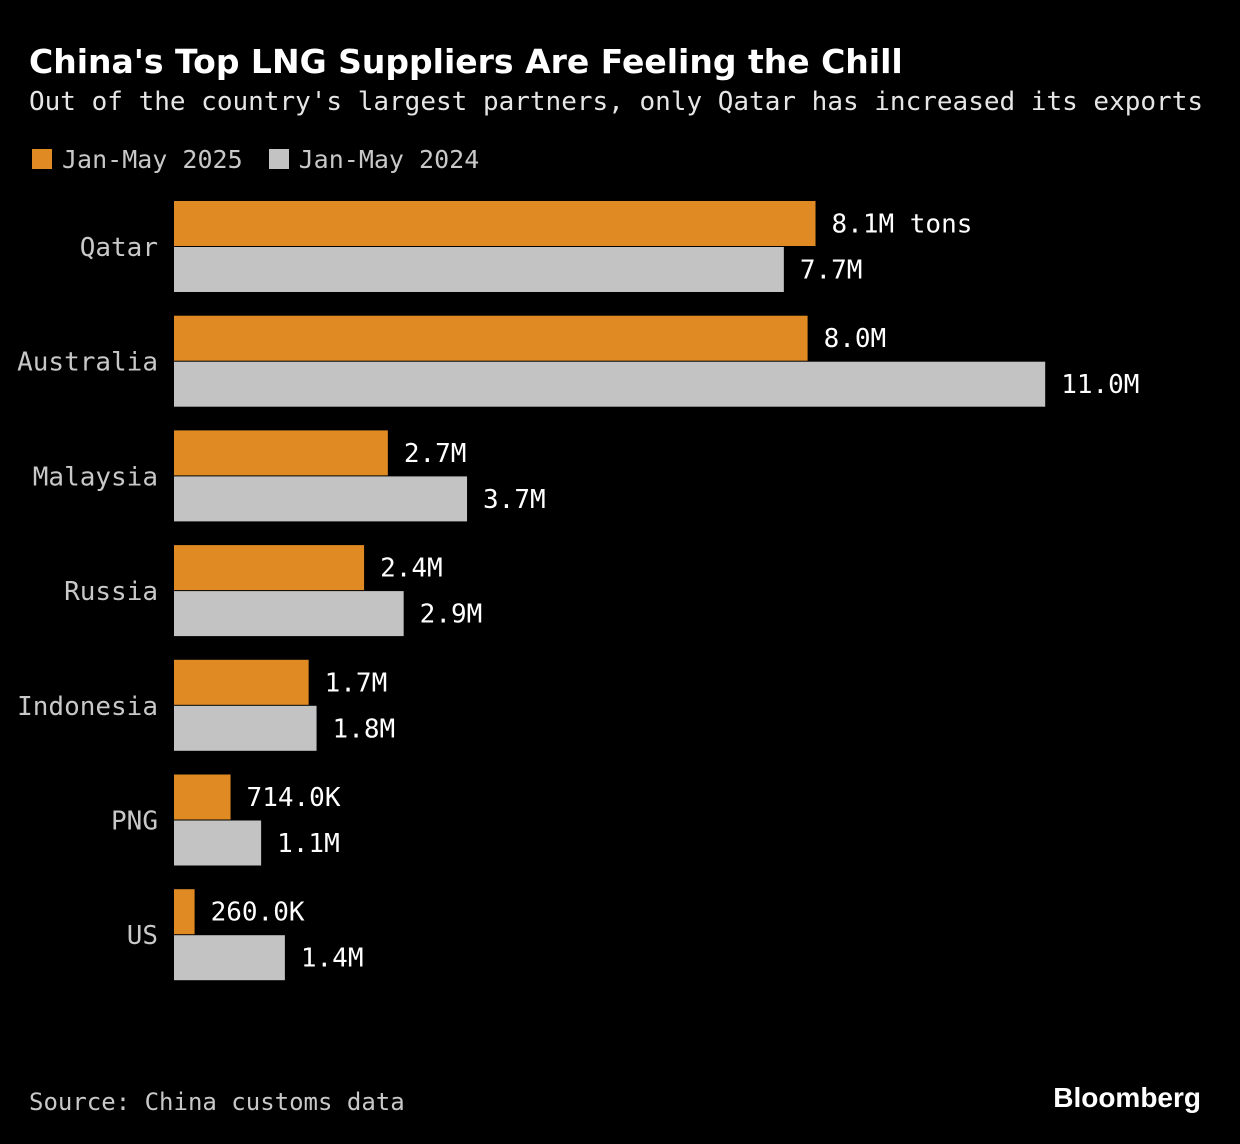 The width and height of the screenshot is (1240, 1144). Describe the element at coordinates (258, 913) in the screenshot. I see `data-label: 260.0K` at that location.